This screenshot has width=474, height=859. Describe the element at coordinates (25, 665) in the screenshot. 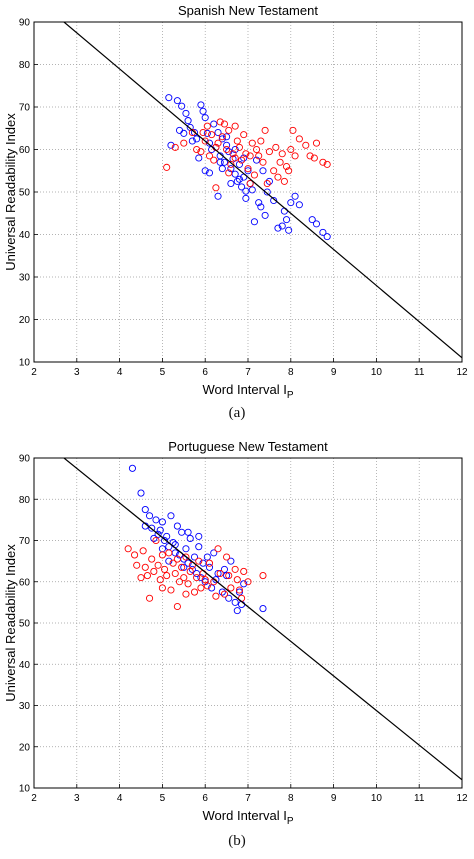

I see `y-tick-label: 40` at that location.